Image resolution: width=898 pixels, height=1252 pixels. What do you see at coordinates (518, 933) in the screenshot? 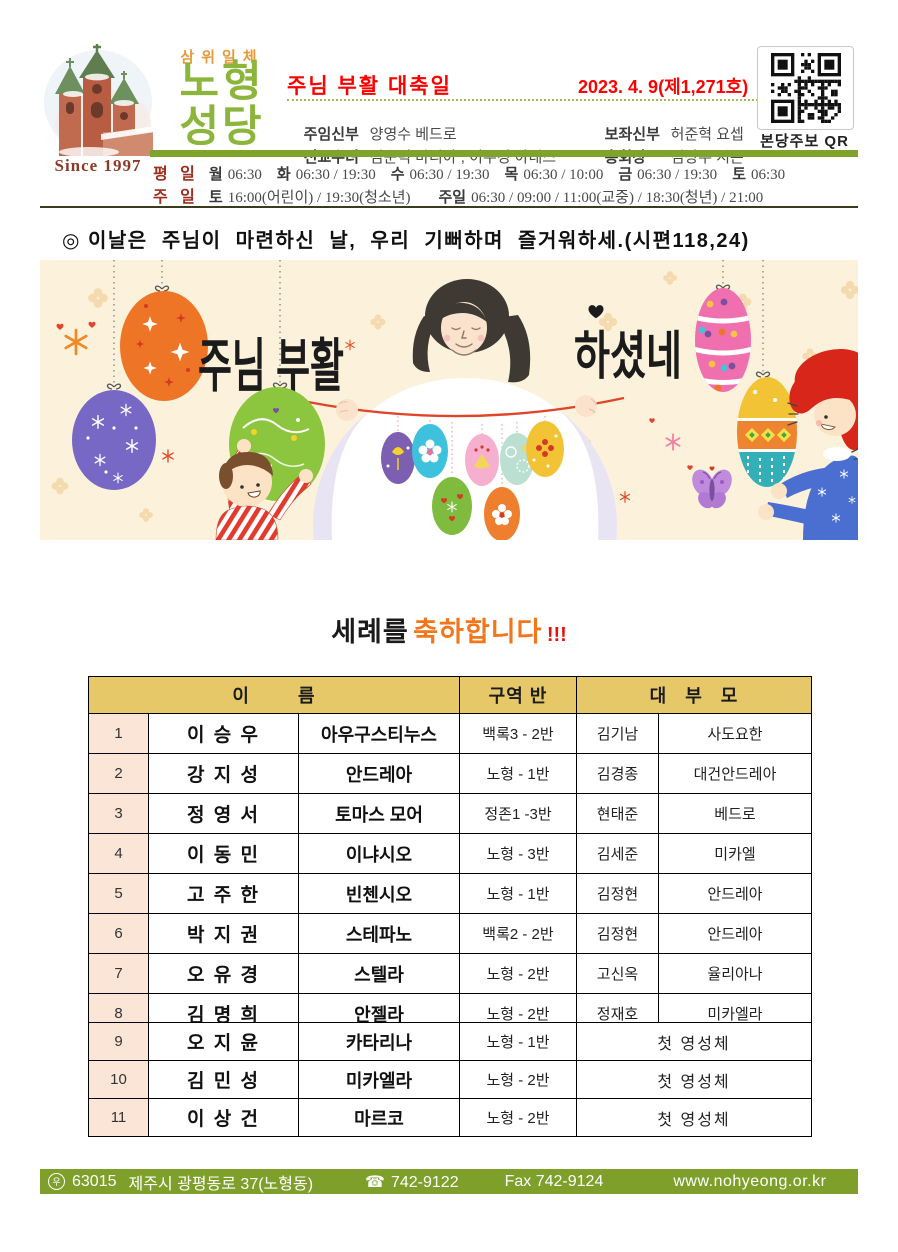
I see `district-class: 백록2 - 2반` at bounding box center [518, 933].